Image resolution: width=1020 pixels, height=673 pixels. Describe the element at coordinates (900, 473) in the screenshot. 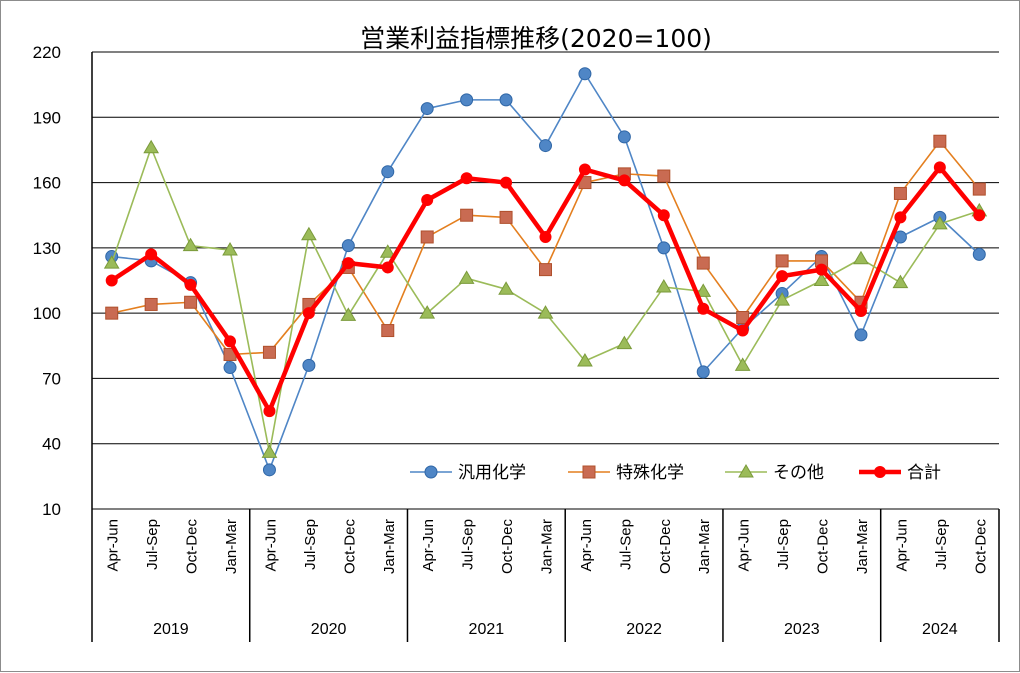

I see `legend-item: 合計` at that location.